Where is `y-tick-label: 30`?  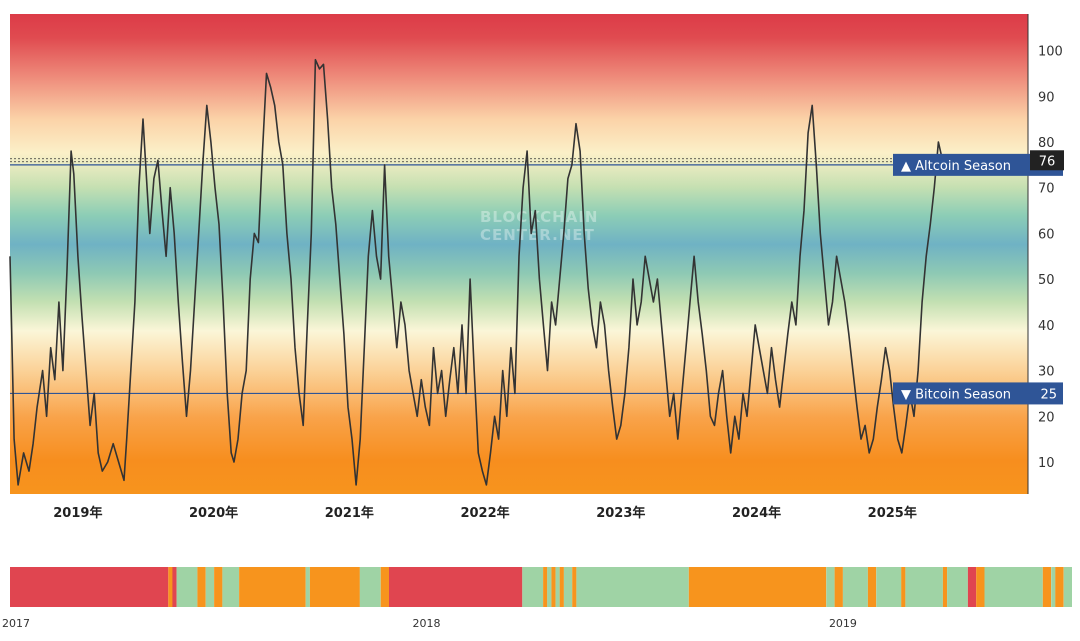
y-tick-label: 30 is located at coordinates (1046, 372).